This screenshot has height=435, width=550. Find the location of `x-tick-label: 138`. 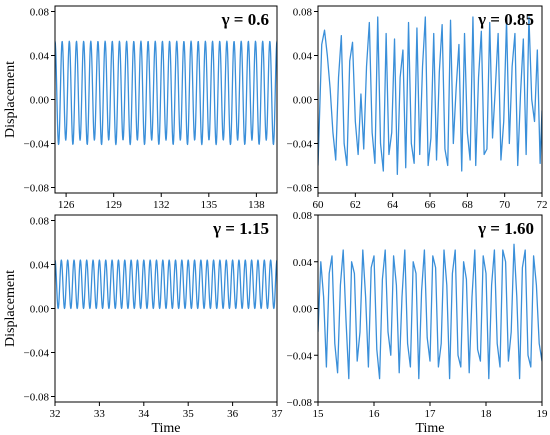

x-tick-label: 138 is located at coordinates (256, 205).